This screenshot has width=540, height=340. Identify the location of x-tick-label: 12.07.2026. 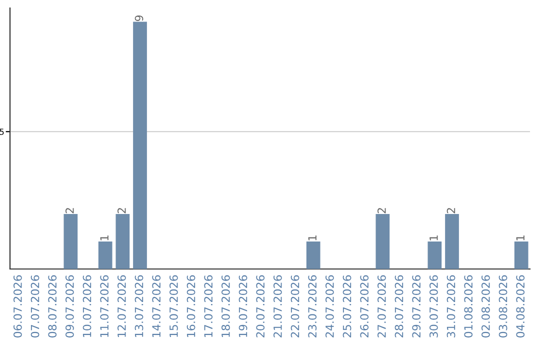
(121, 306).